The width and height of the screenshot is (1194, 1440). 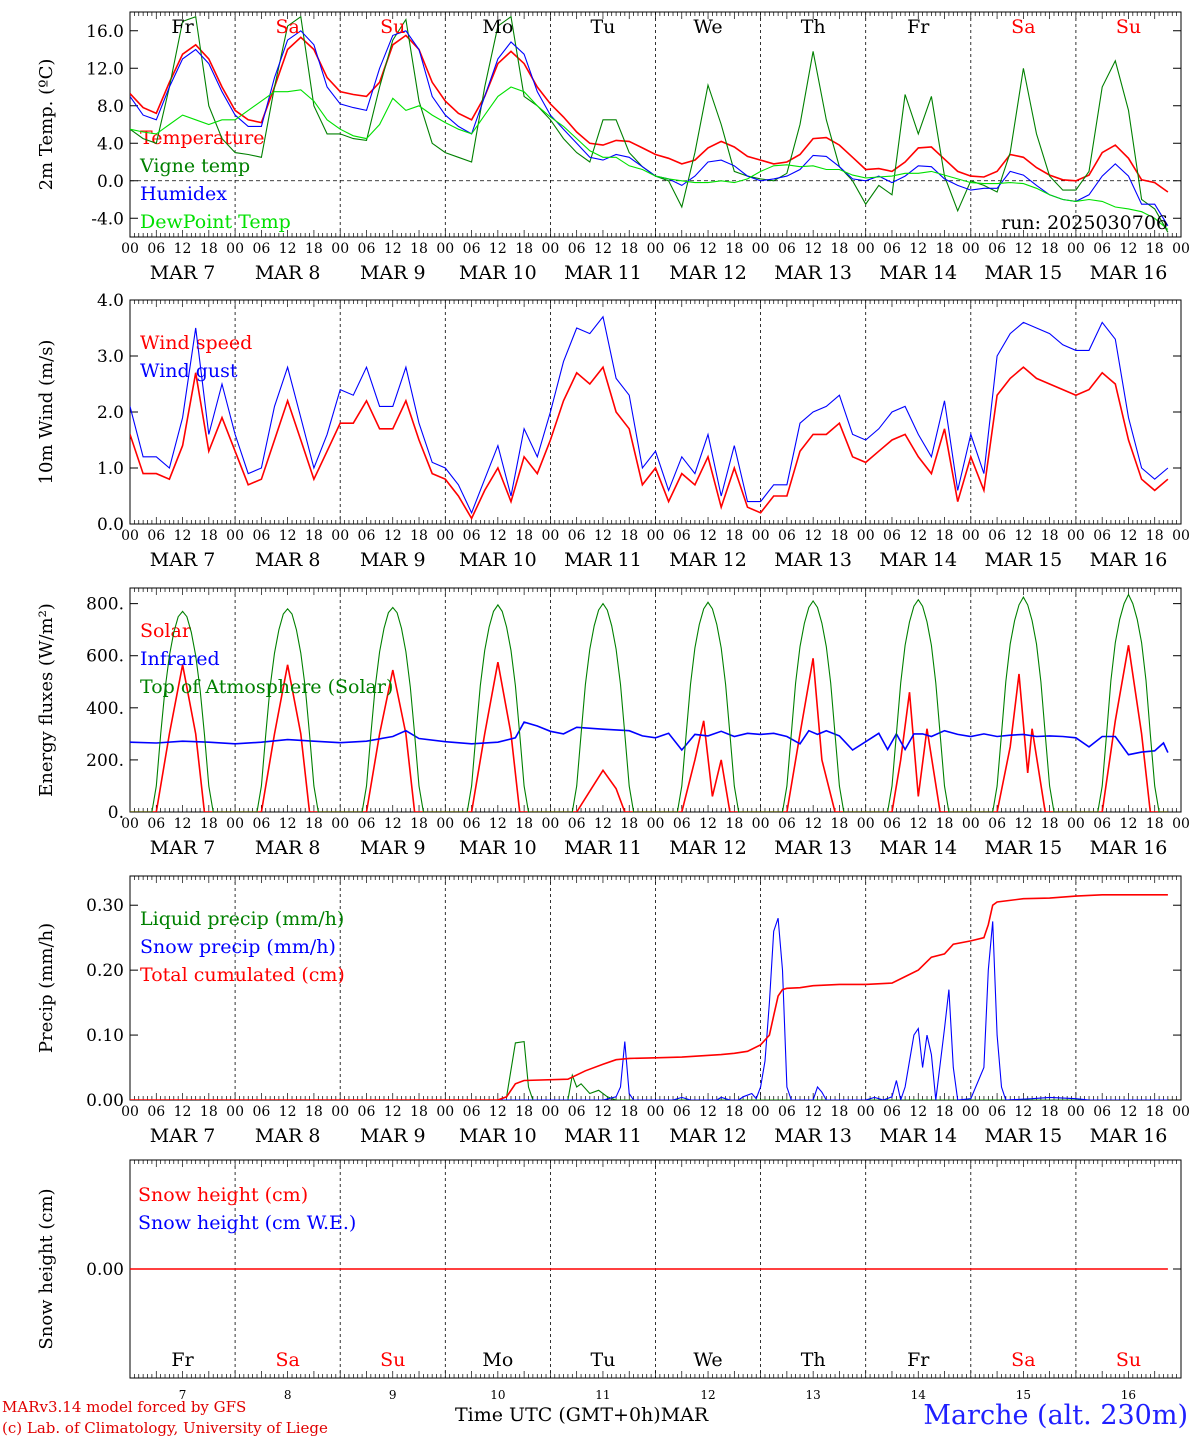 What do you see at coordinates (919, 1395) in the screenshot?
I see `day-number-label: 14` at bounding box center [919, 1395].